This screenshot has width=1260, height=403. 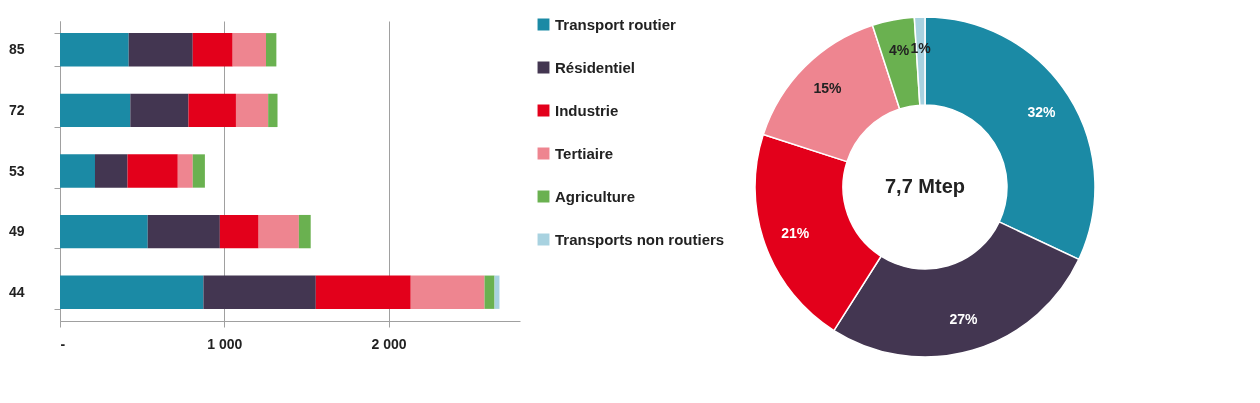 I want to click on legend-label: Agriculture, so click(x=595, y=196).